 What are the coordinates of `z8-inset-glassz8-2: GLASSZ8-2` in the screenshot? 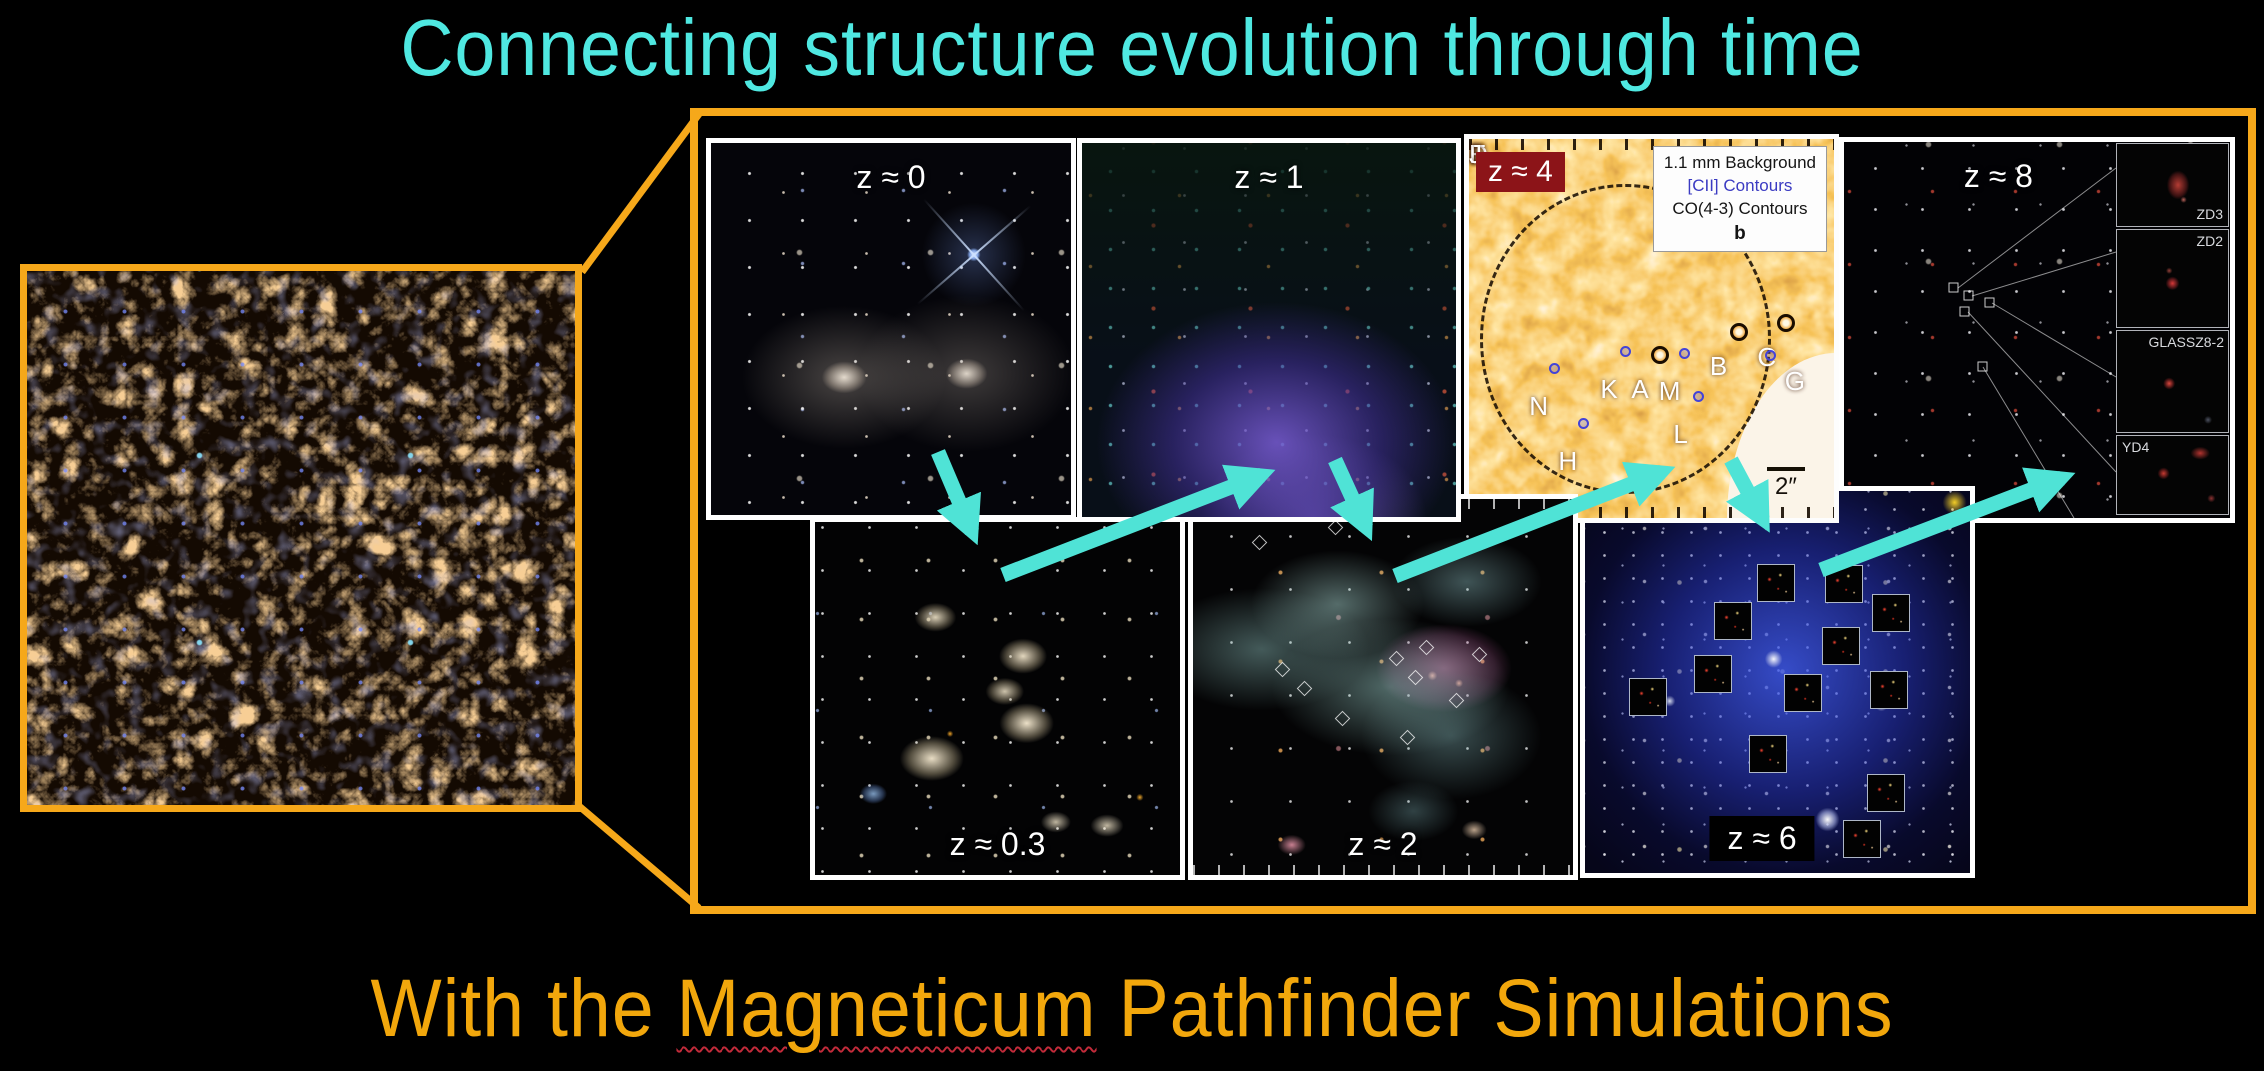 It's located at (2172, 381).